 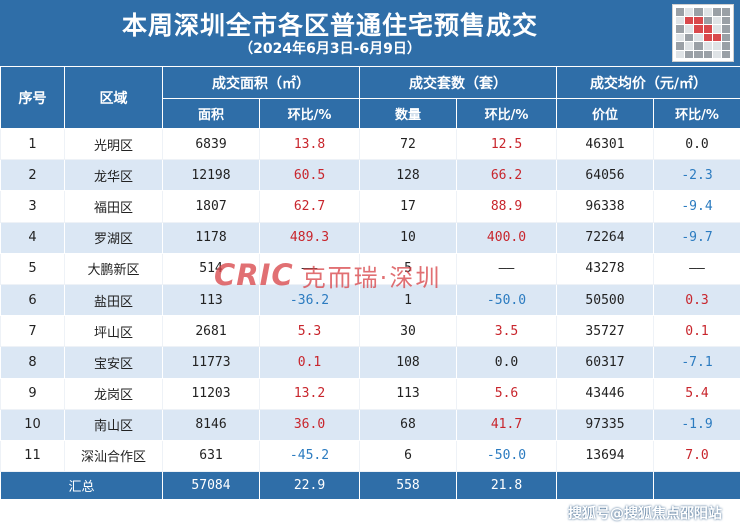 I want to click on cell-area: 631, so click(x=211, y=456).